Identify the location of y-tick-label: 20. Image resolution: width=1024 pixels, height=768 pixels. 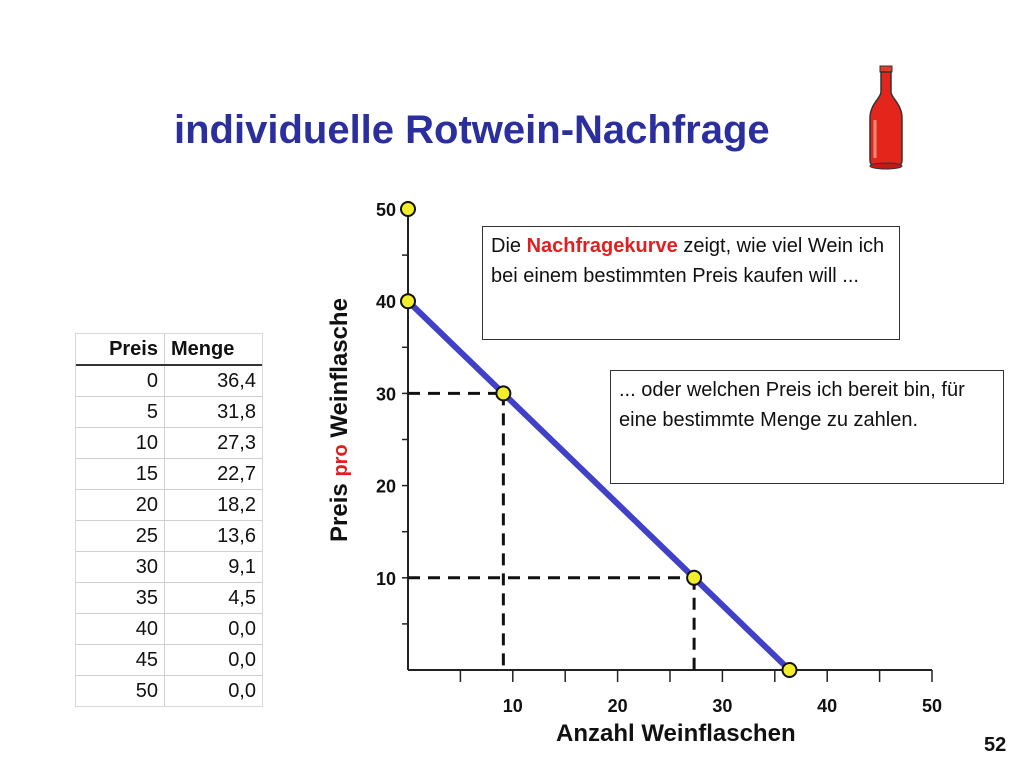
(386, 487).